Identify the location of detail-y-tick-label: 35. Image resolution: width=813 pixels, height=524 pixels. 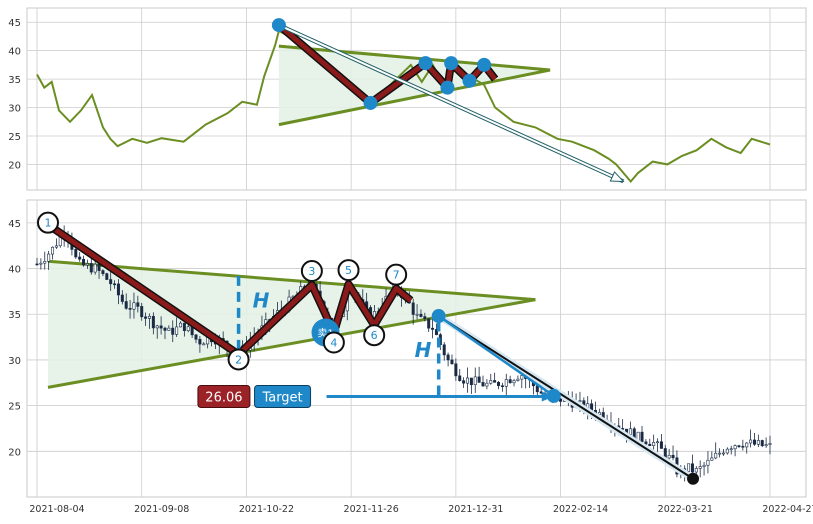
(14, 315).